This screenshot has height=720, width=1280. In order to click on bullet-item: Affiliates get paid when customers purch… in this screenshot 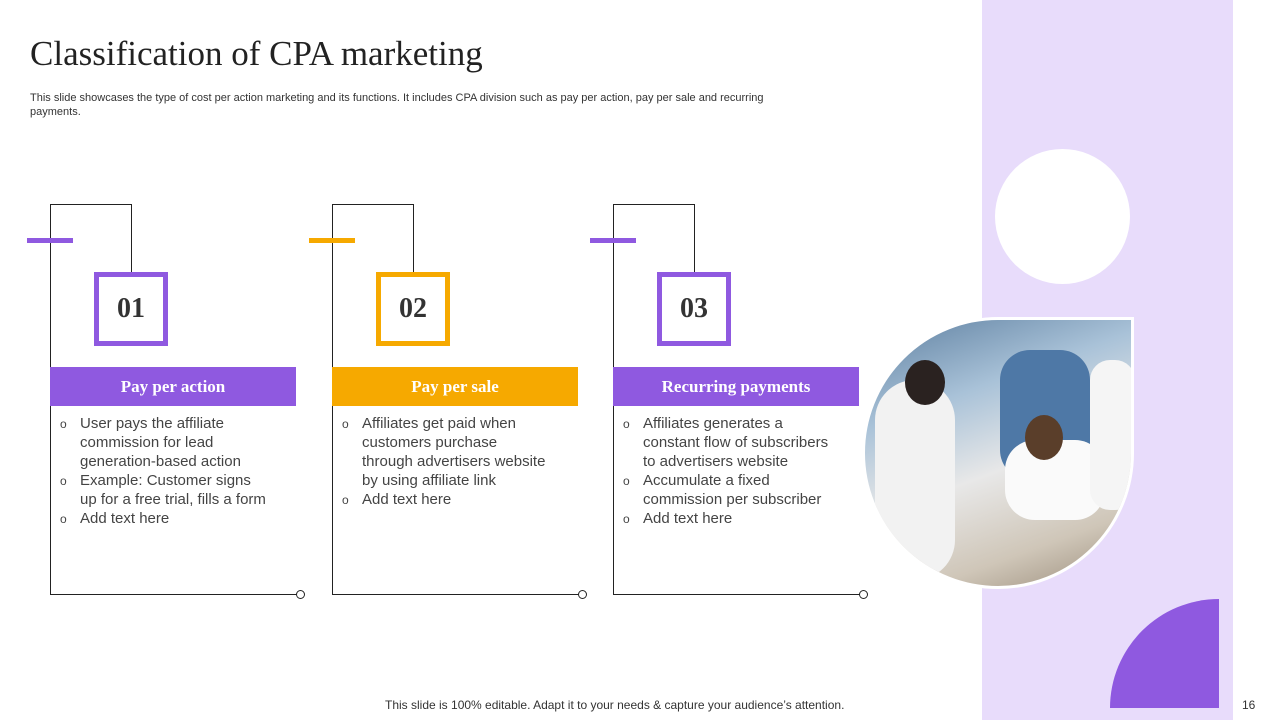, I will do `click(447, 452)`.